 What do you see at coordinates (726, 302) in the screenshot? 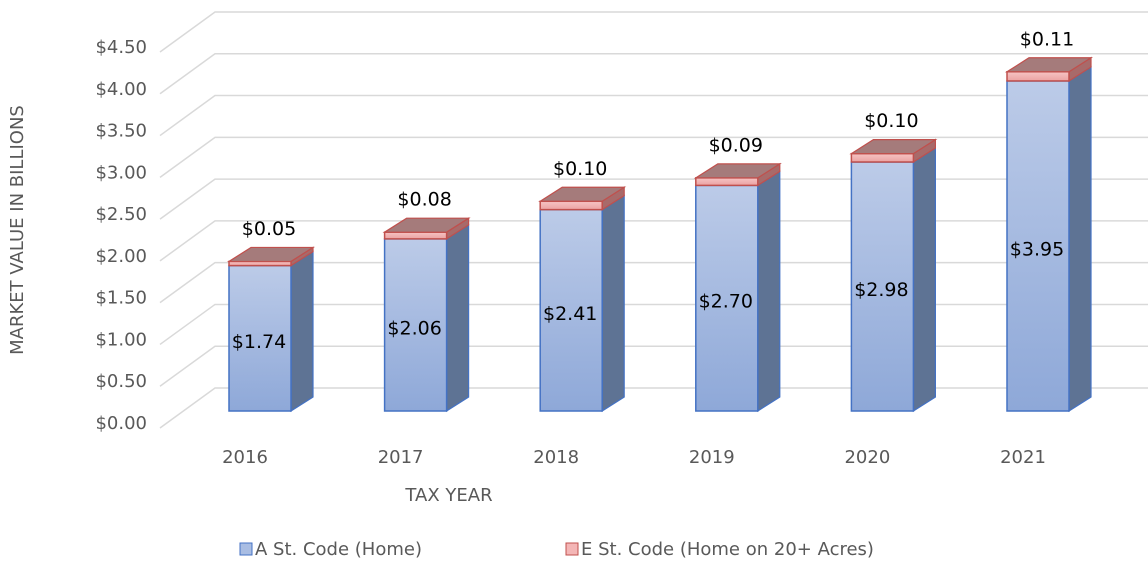
I see `data-label: $2.70` at bounding box center [726, 302].